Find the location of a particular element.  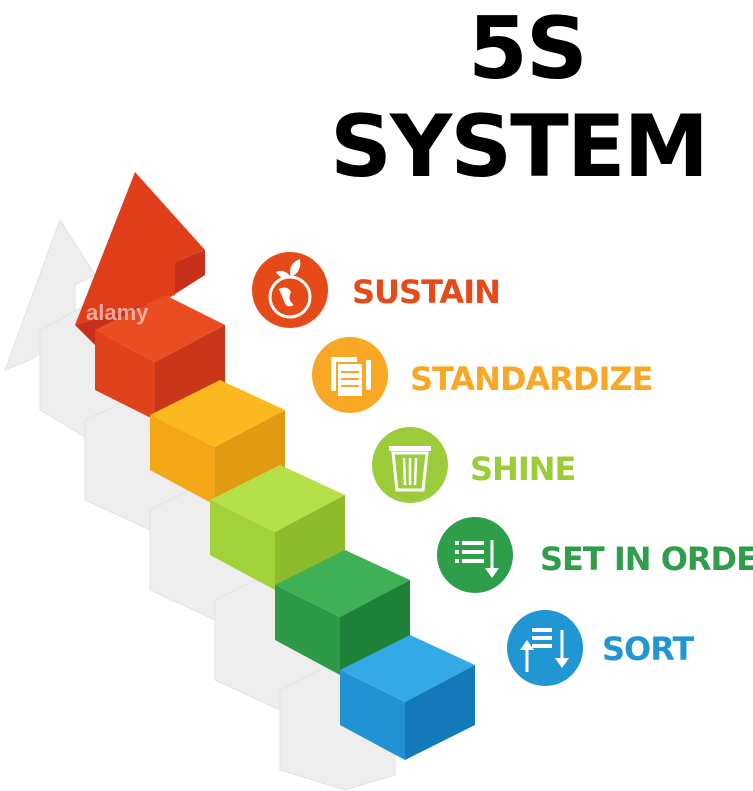

red-arrow is located at coordinates (140, 258).